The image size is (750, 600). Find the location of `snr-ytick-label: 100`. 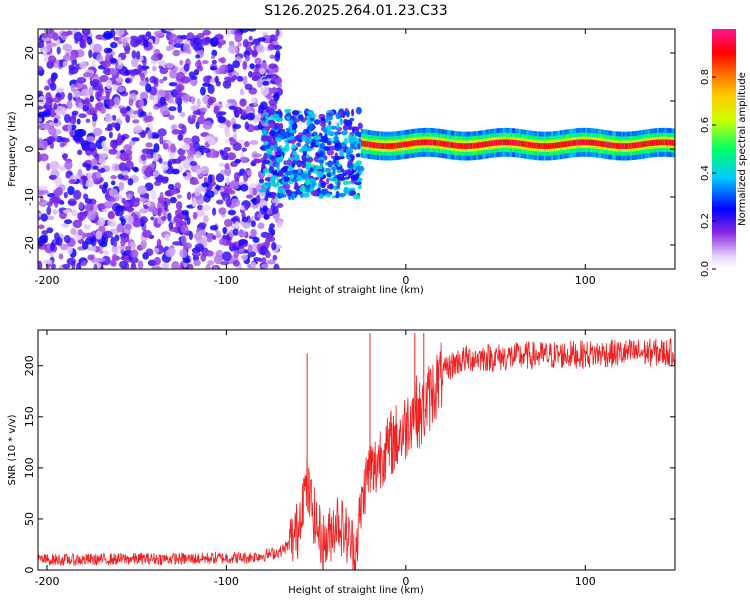

snr-ytick-label: 100 is located at coordinates (29, 467).